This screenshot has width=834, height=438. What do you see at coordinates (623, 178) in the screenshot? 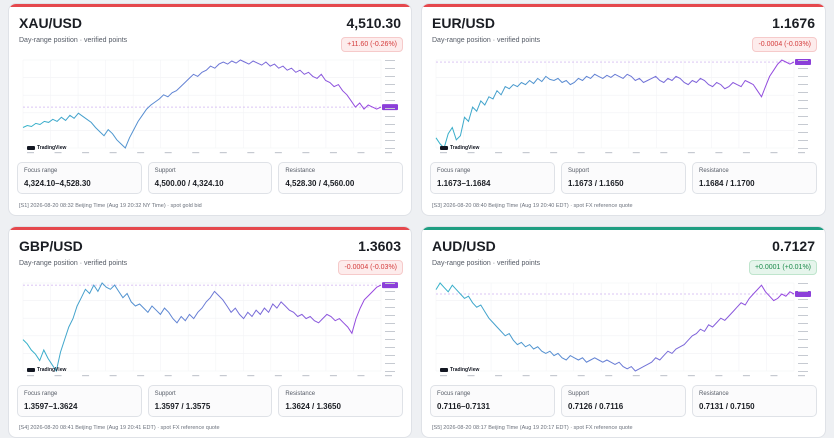
I see `support-box: Support 1.1673 / 1.1650` at bounding box center [623, 178].